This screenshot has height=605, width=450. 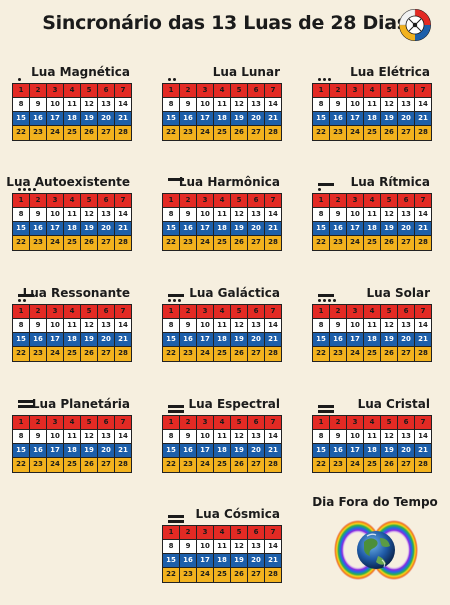 What do you see at coordinates (188, 465) in the screenshot?
I see `day-cell: 23` at bounding box center [188, 465].